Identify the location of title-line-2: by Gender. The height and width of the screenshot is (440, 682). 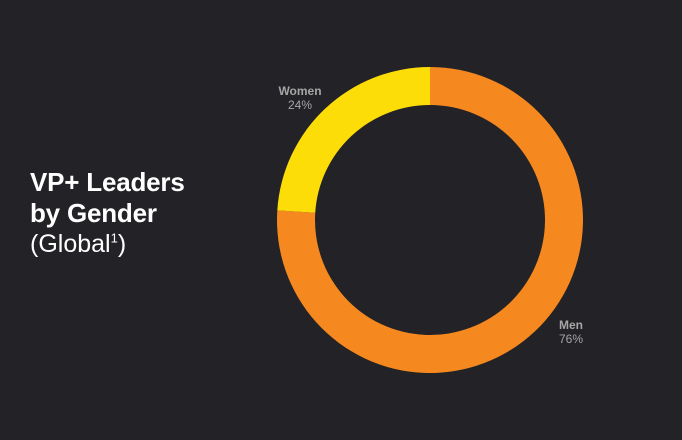
(93, 213).